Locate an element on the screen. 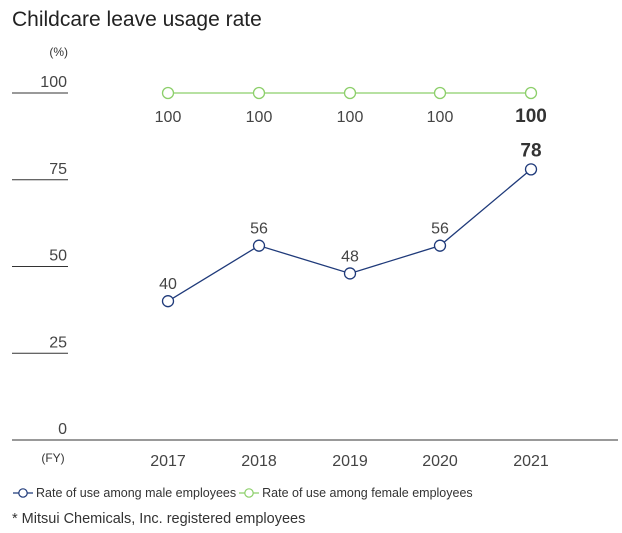  legend-label-female: Rate of use among female employees is located at coordinates (367, 493).